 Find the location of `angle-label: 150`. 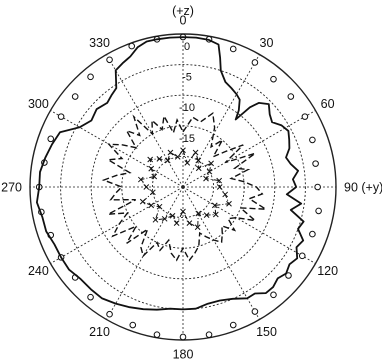

angle-label: 150 is located at coordinates (266, 332).